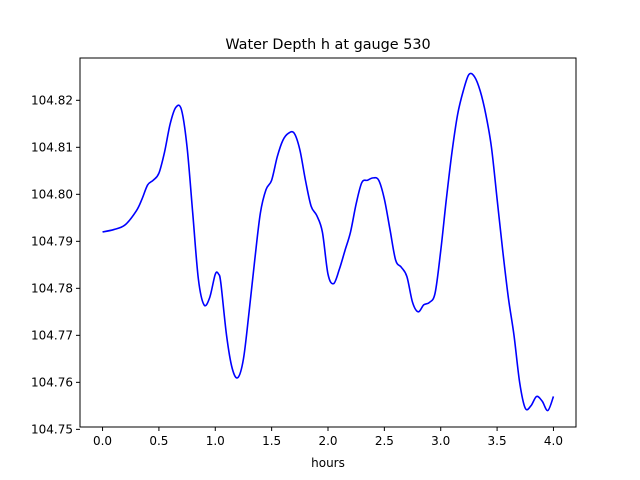 The width and height of the screenshot is (640, 480). Describe the element at coordinates (102, 441) in the screenshot. I see `x-tick-label: 0.0` at that location.